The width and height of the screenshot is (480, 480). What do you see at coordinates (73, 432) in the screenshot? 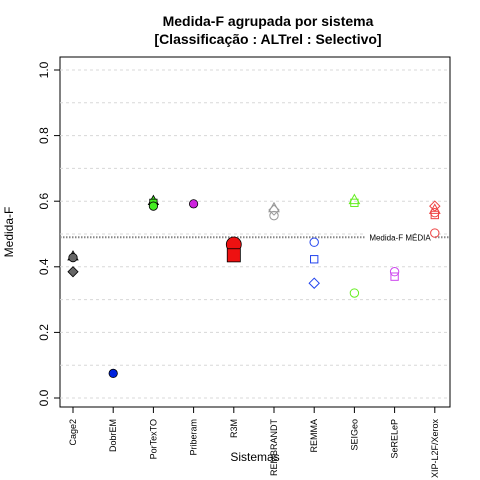
I see `x-tick-label: Cage2` at bounding box center [73, 432].